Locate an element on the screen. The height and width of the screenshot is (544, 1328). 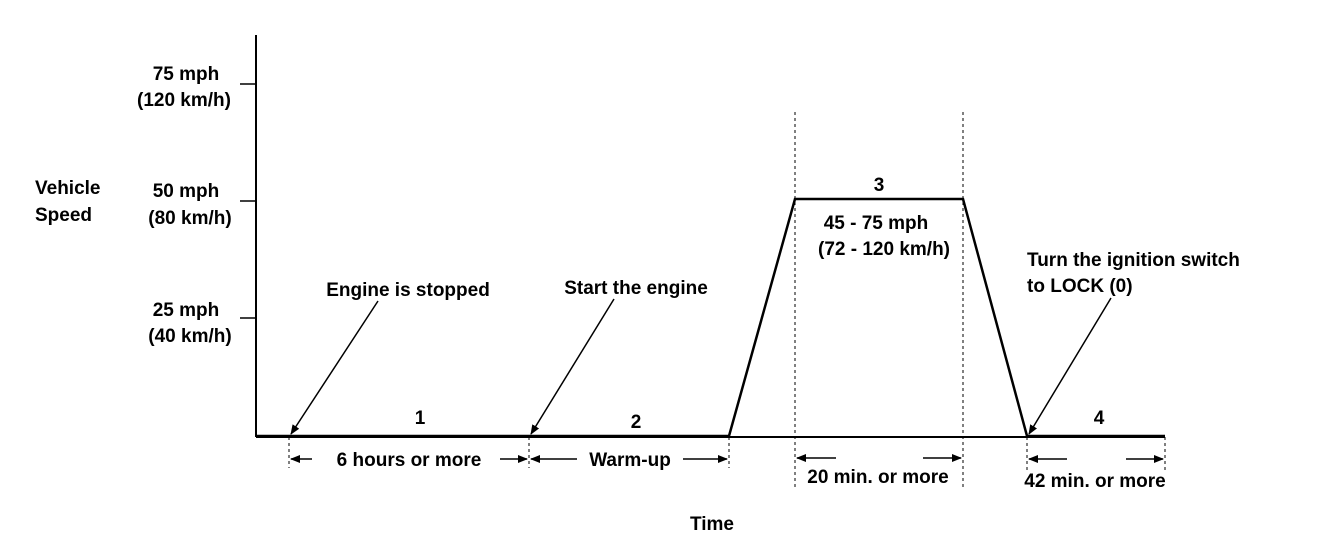
callout-start-engine: Start the engine is located at coordinates (636, 288).